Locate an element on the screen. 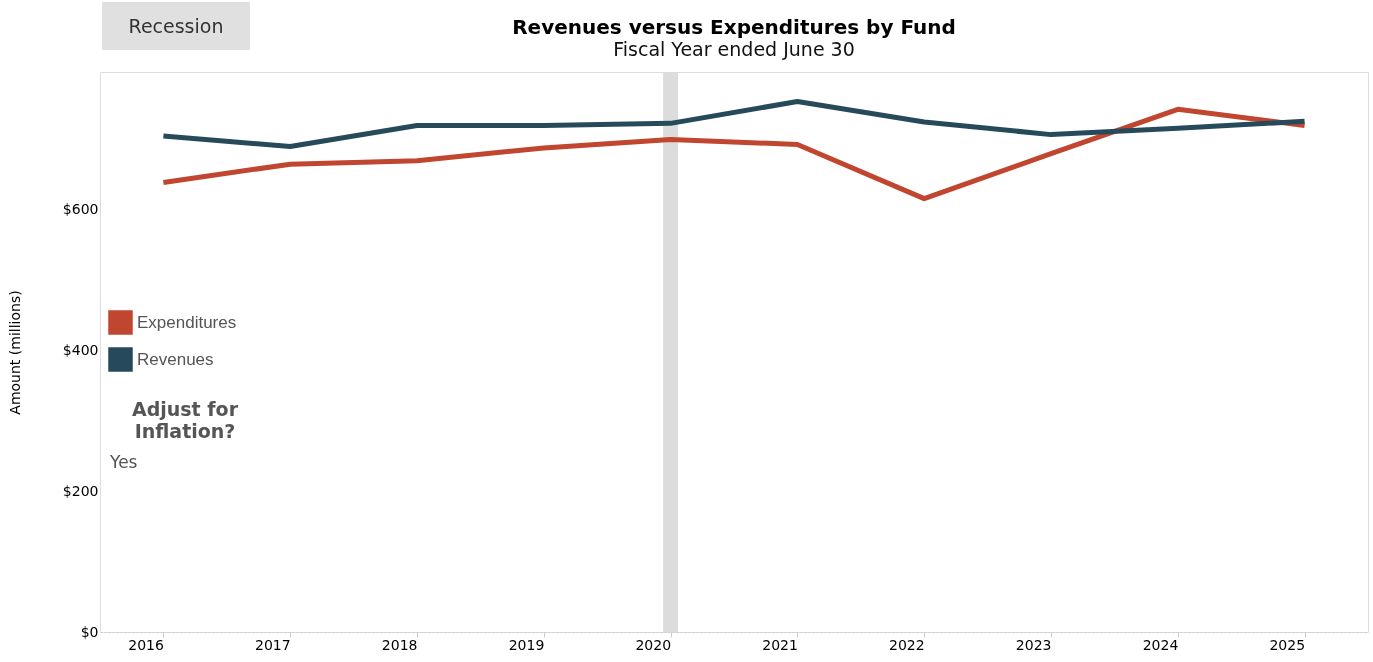  legend-label: Expenditures is located at coordinates (187, 322).